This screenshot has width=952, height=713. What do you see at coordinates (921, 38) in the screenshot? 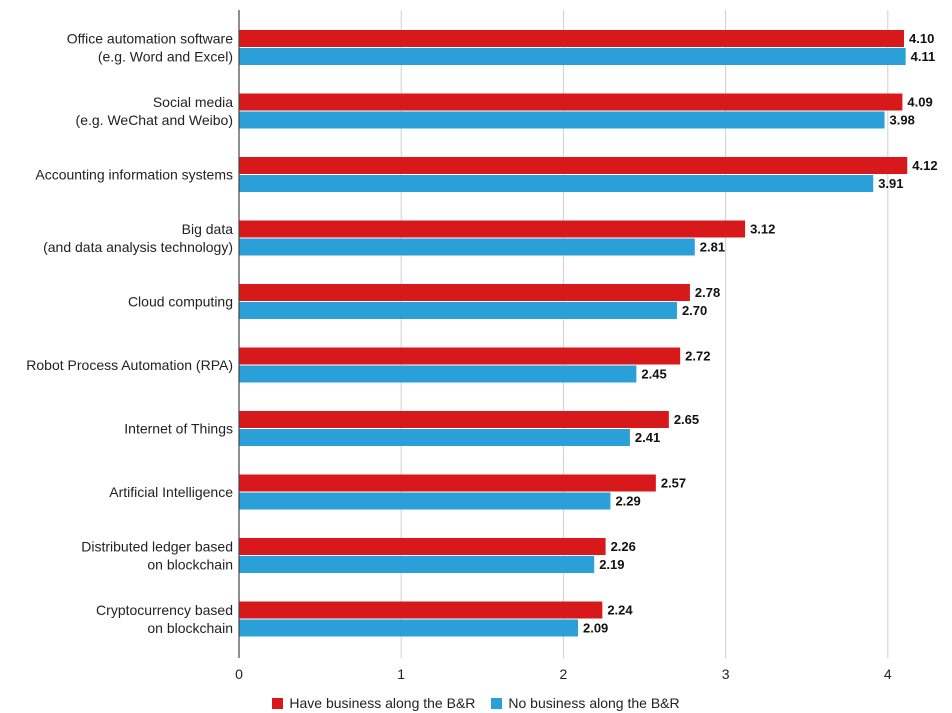
I see `value-label: 4.10` at bounding box center [921, 38].